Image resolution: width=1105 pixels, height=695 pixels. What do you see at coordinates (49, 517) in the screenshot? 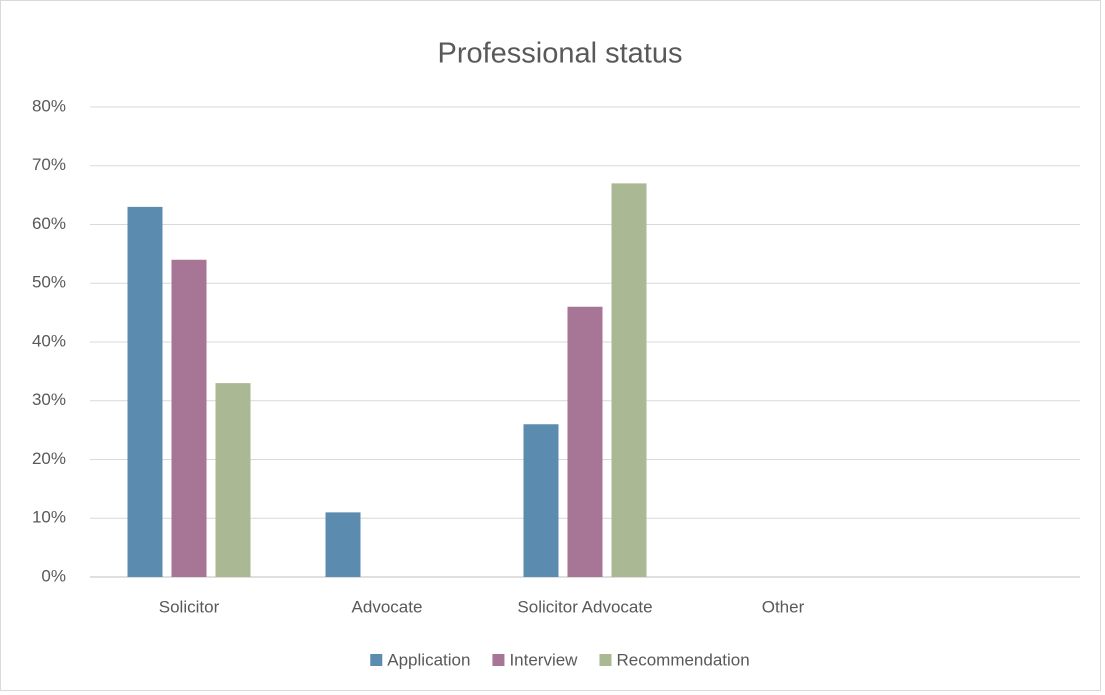
I see `y-tick-label: 10%` at bounding box center [49, 517].